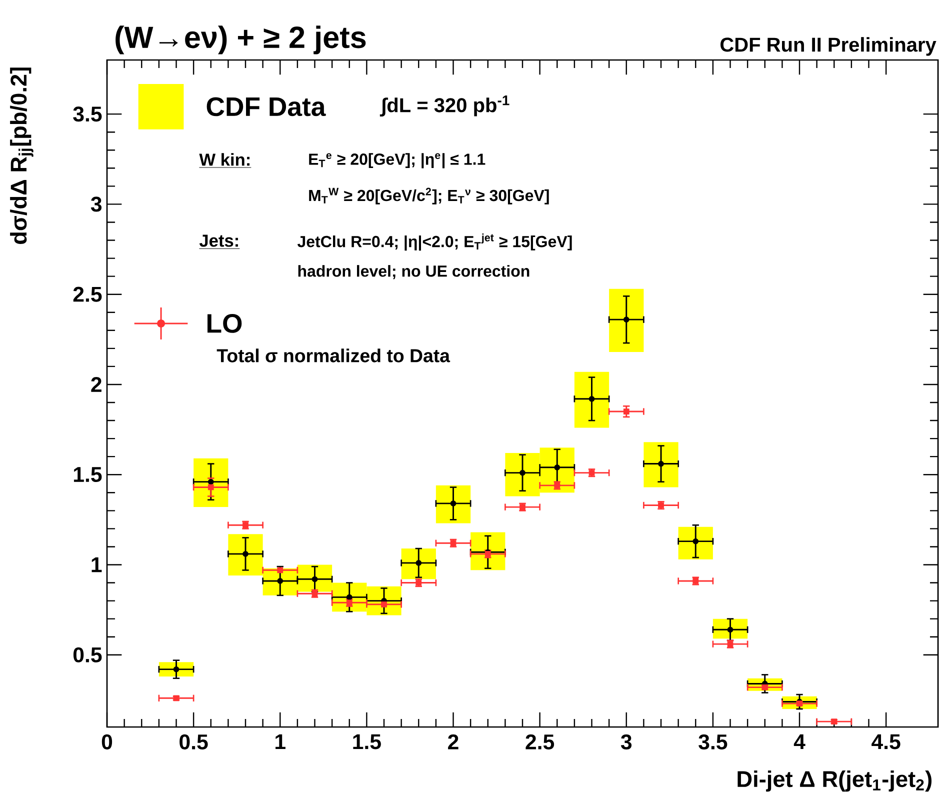 This screenshot has width=939, height=799. Describe the element at coordinates (800, 742) in the screenshot. I see `x-tick-label: 4` at that location.